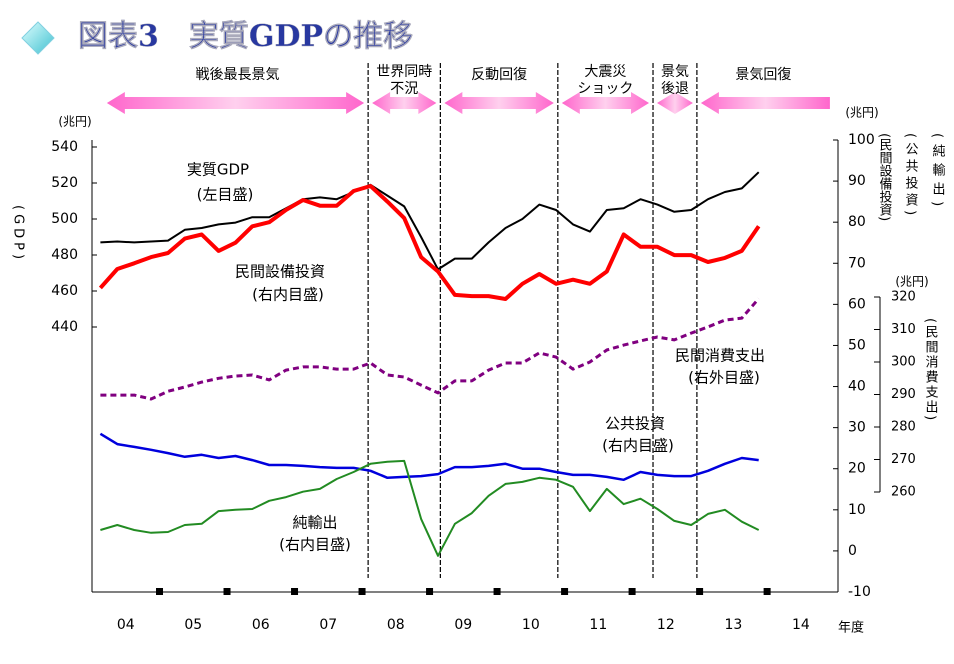 Image resolution: width=954 pixels, height=664 pixels. Describe the element at coordinates (64, 291) in the screenshot. I see `y-tick-label: 460` at that location.